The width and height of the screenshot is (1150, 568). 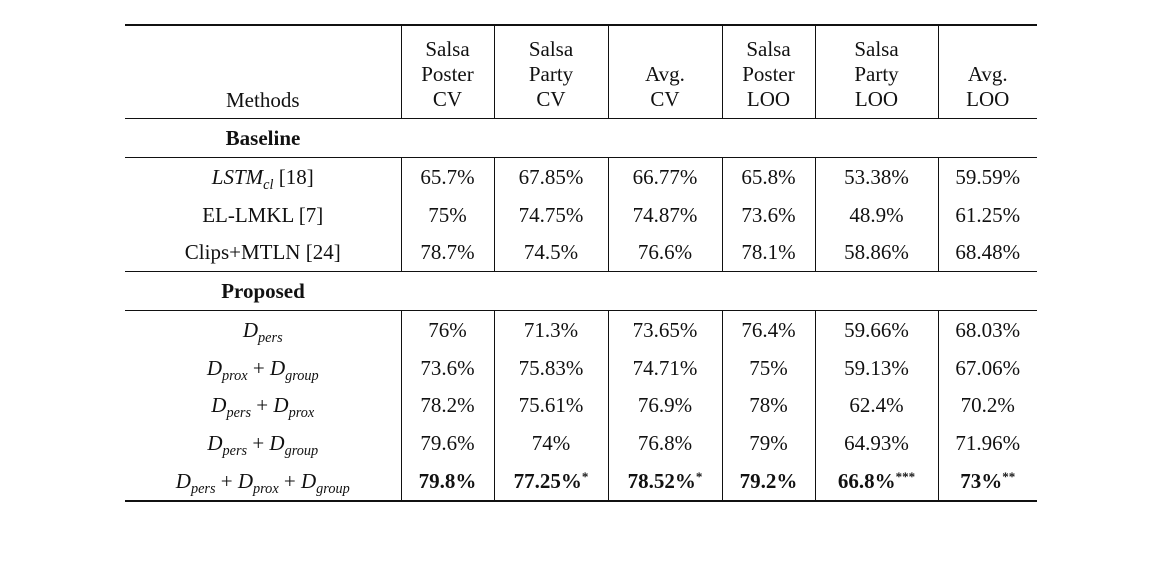 I want to click on table-cell: 68.03%, so click(x=987, y=329).